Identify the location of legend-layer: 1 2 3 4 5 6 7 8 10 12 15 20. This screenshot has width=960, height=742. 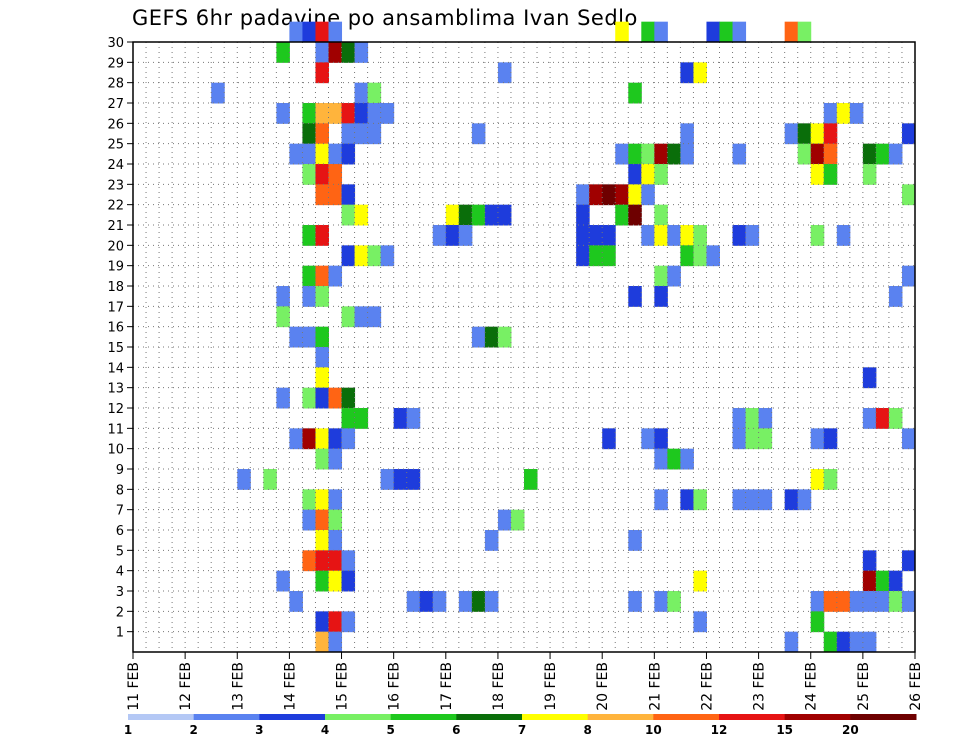
(520, 725).